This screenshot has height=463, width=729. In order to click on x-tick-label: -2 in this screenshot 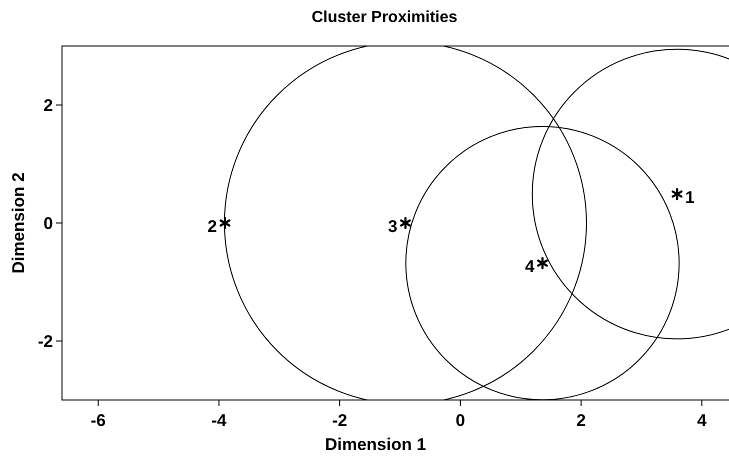, I will do `click(340, 420)`.